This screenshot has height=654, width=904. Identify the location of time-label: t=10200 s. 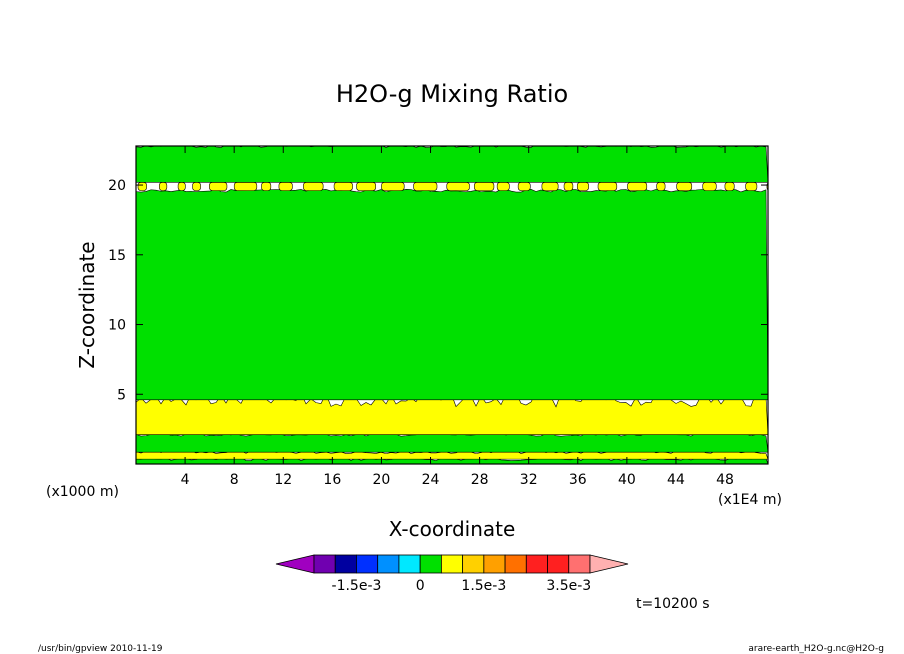
(673, 604).